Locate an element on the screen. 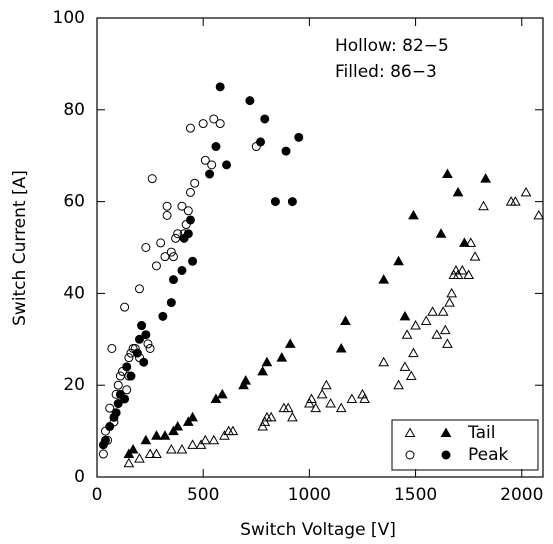 The height and width of the screenshot is (544, 553). legend-label: Peak is located at coordinates (488, 455).